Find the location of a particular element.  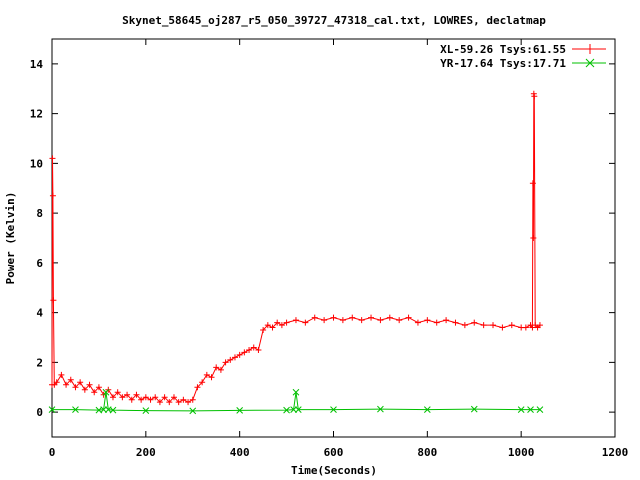

y-tick-label: 14 is located at coordinates (37, 64).